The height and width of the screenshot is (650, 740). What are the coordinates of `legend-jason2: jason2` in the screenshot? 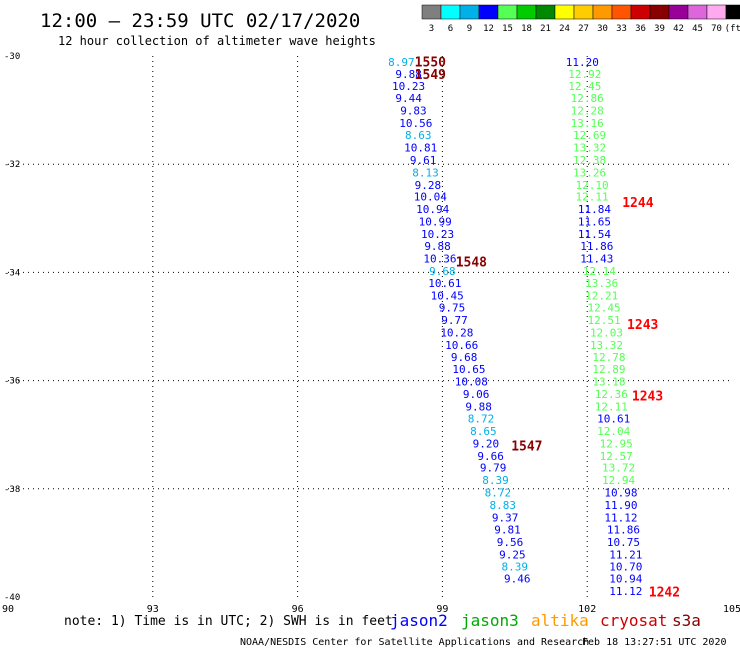 It's located at (419, 620).